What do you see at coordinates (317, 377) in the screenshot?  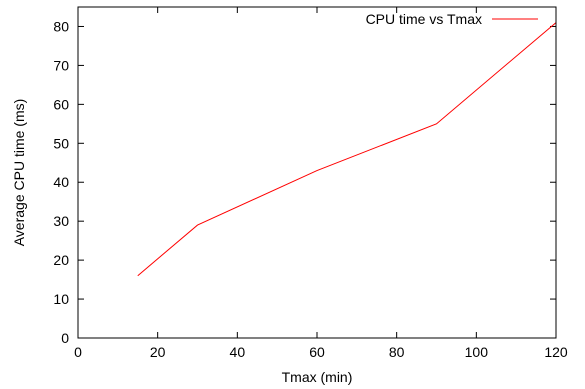 I see `x-axis-label: Tmax (min)` at bounding box center [317, 377].